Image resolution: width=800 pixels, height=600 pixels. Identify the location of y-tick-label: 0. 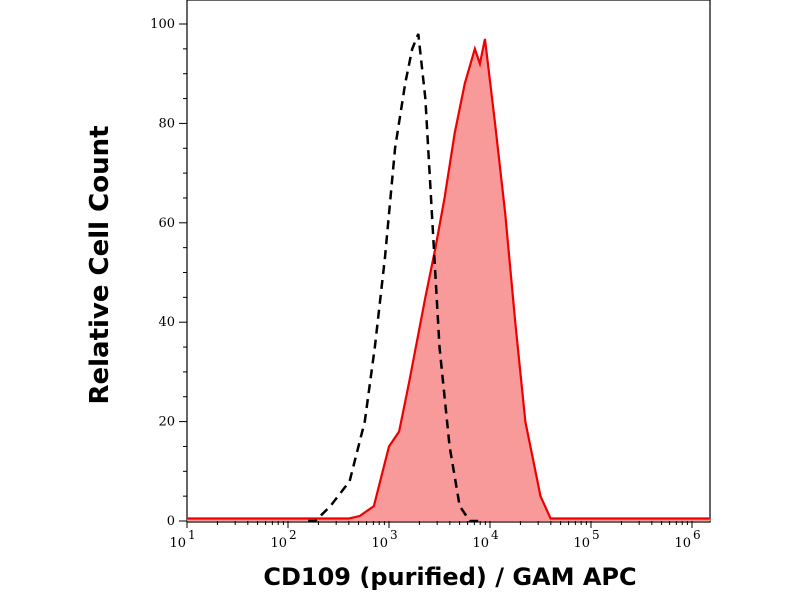
(171, 521).